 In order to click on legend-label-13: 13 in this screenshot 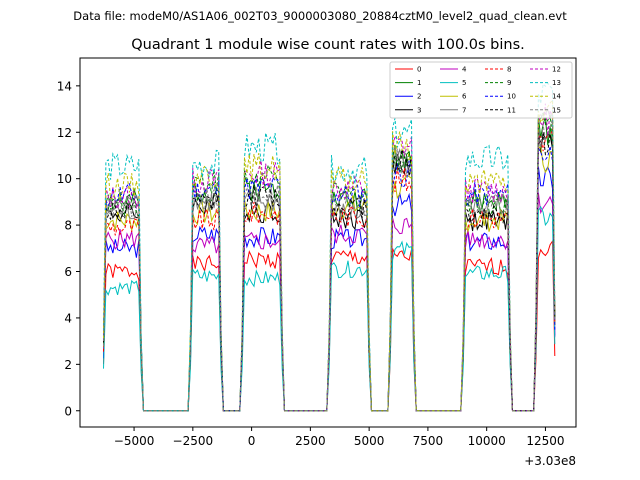, I will do `click(556, 83)`.